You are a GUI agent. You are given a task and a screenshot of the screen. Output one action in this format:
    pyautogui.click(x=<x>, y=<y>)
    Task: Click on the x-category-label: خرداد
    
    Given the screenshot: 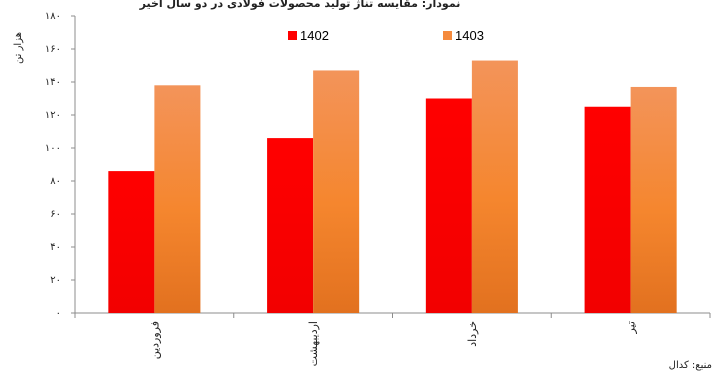 What is the action you would take?
    pyautogui.click(x=472, y=334)
    